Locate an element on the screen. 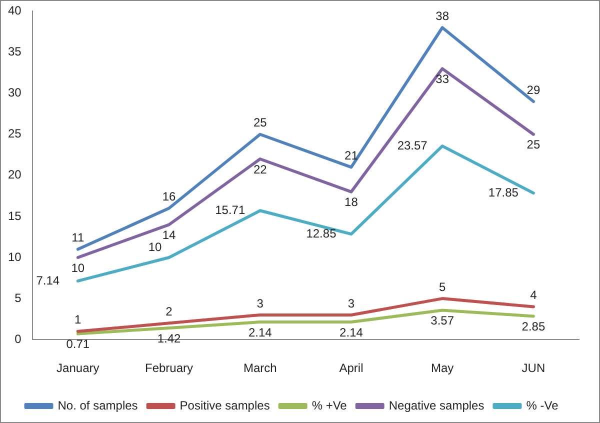  x-tick-label: March is located at coordinates (260, 368).